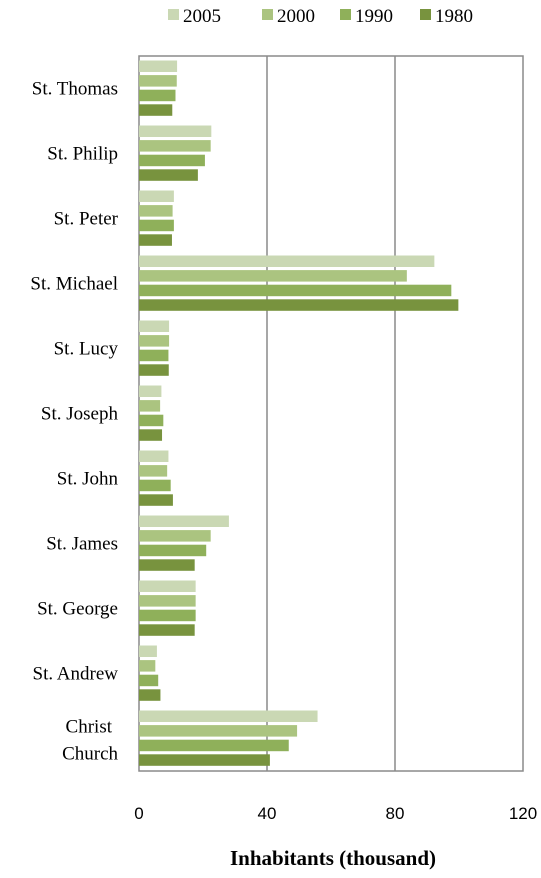  What do you see at coordinates (287, 261) in the screenshot?
I see `bar-st-michael-2005` at bounding box center [287, 261].